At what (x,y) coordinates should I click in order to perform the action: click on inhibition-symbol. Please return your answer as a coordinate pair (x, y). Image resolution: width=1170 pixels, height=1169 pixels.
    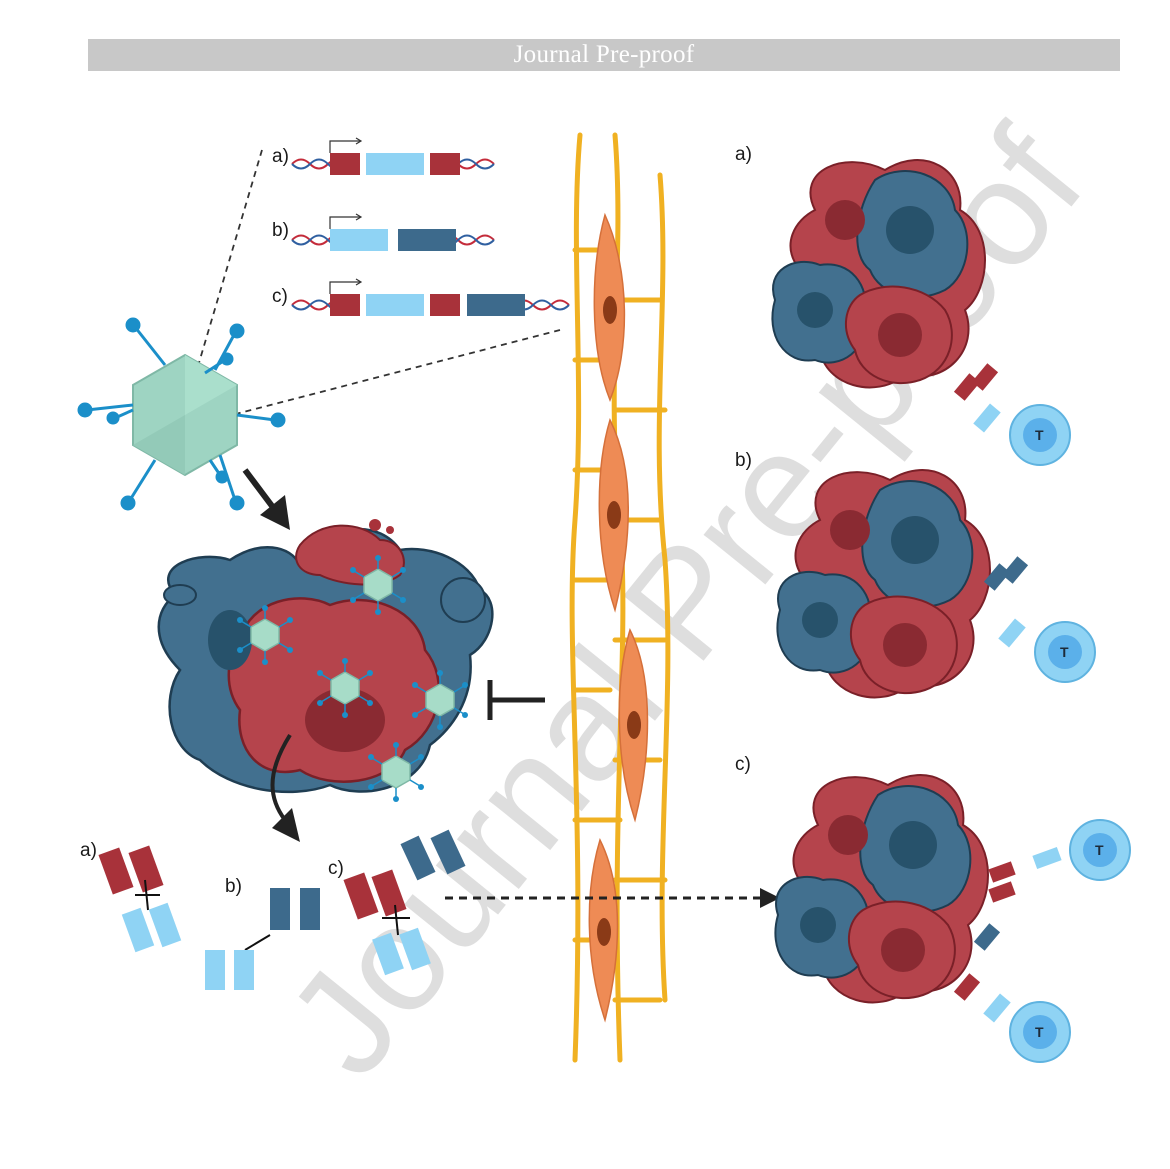
    Looking at the image, I should click on (516, 700).